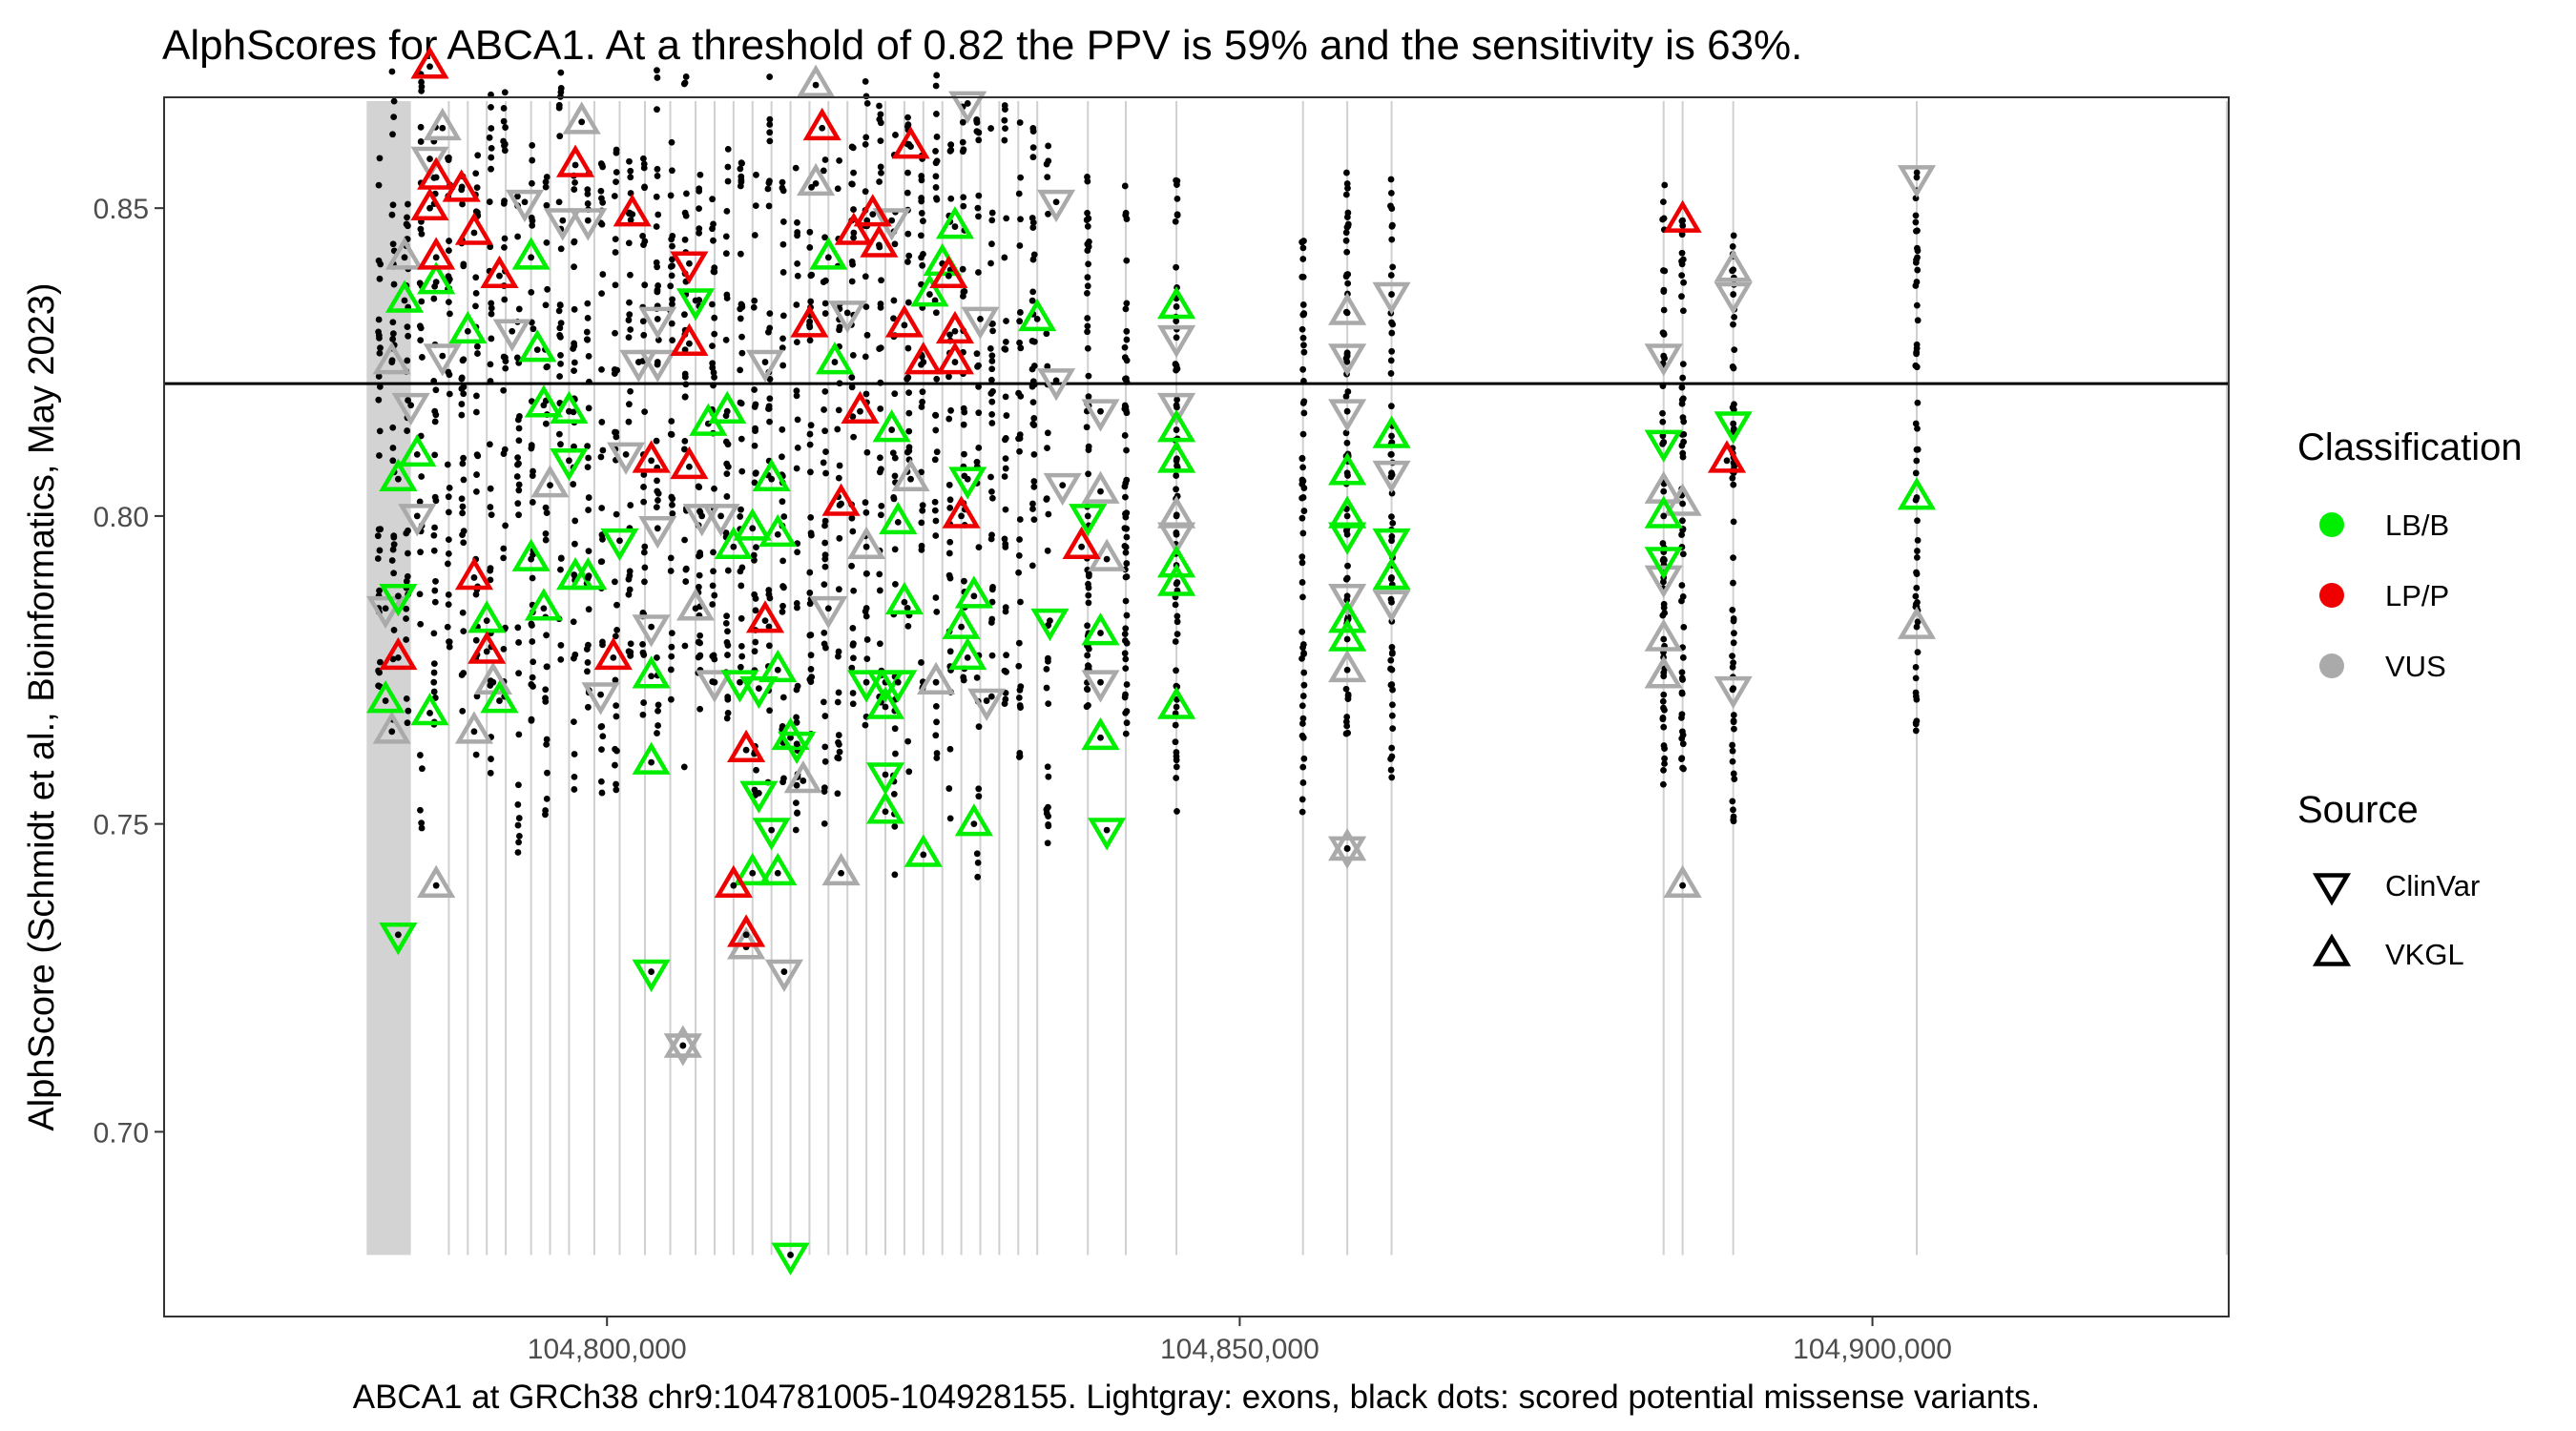  I want to click on lbb-clinvar-marker, so click(771, 834).